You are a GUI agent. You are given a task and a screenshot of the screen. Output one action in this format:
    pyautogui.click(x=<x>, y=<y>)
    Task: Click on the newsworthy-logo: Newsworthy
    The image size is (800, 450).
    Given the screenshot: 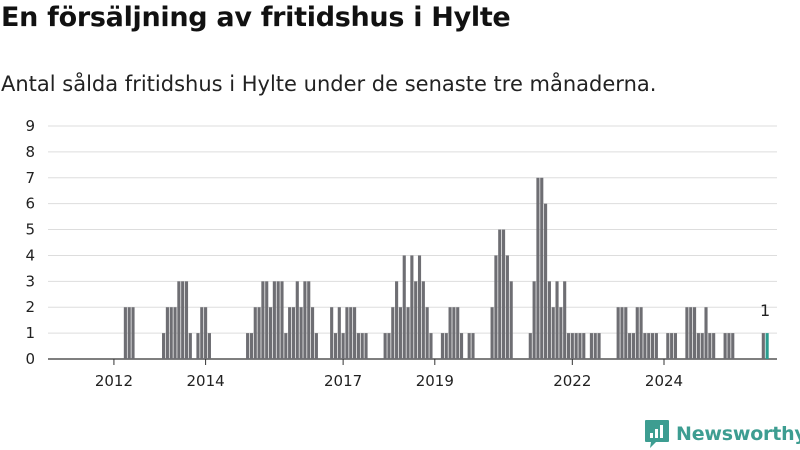 What is the action you would take?
    pyautogui.click(x=722, y=434)
    